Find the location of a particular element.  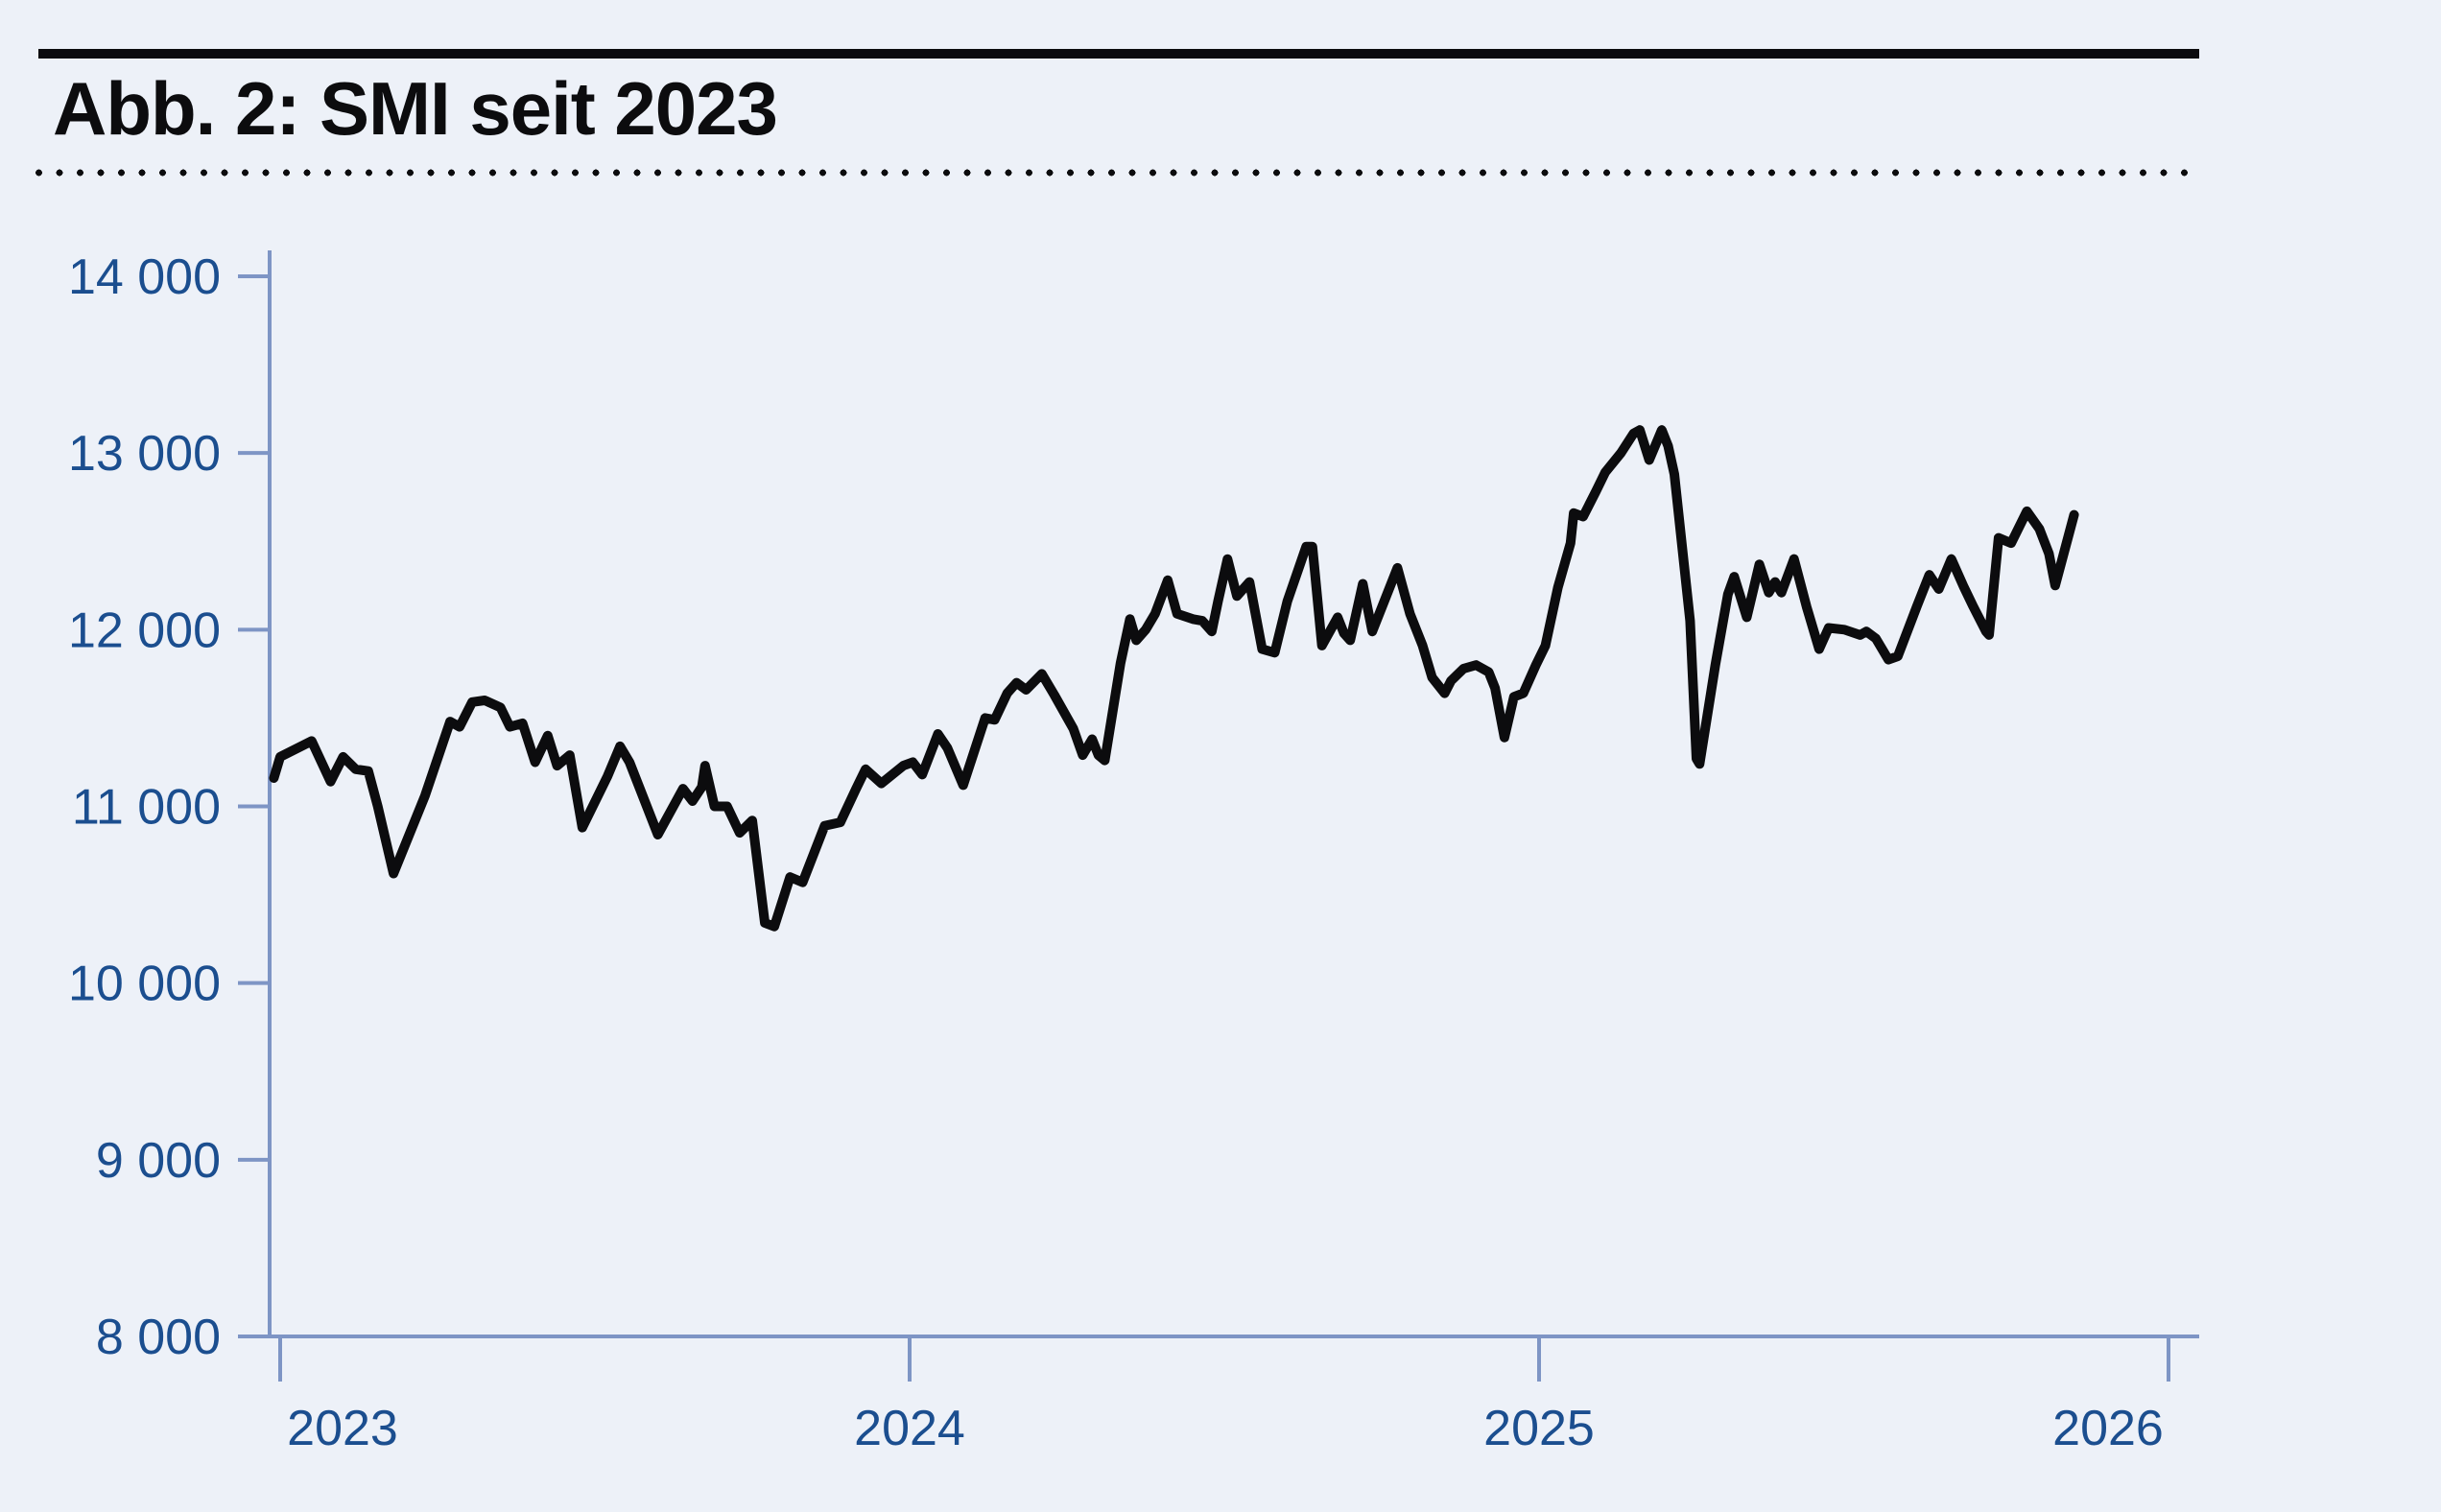

y-tick-label: 10 000 is located at coordinates (144, 984).